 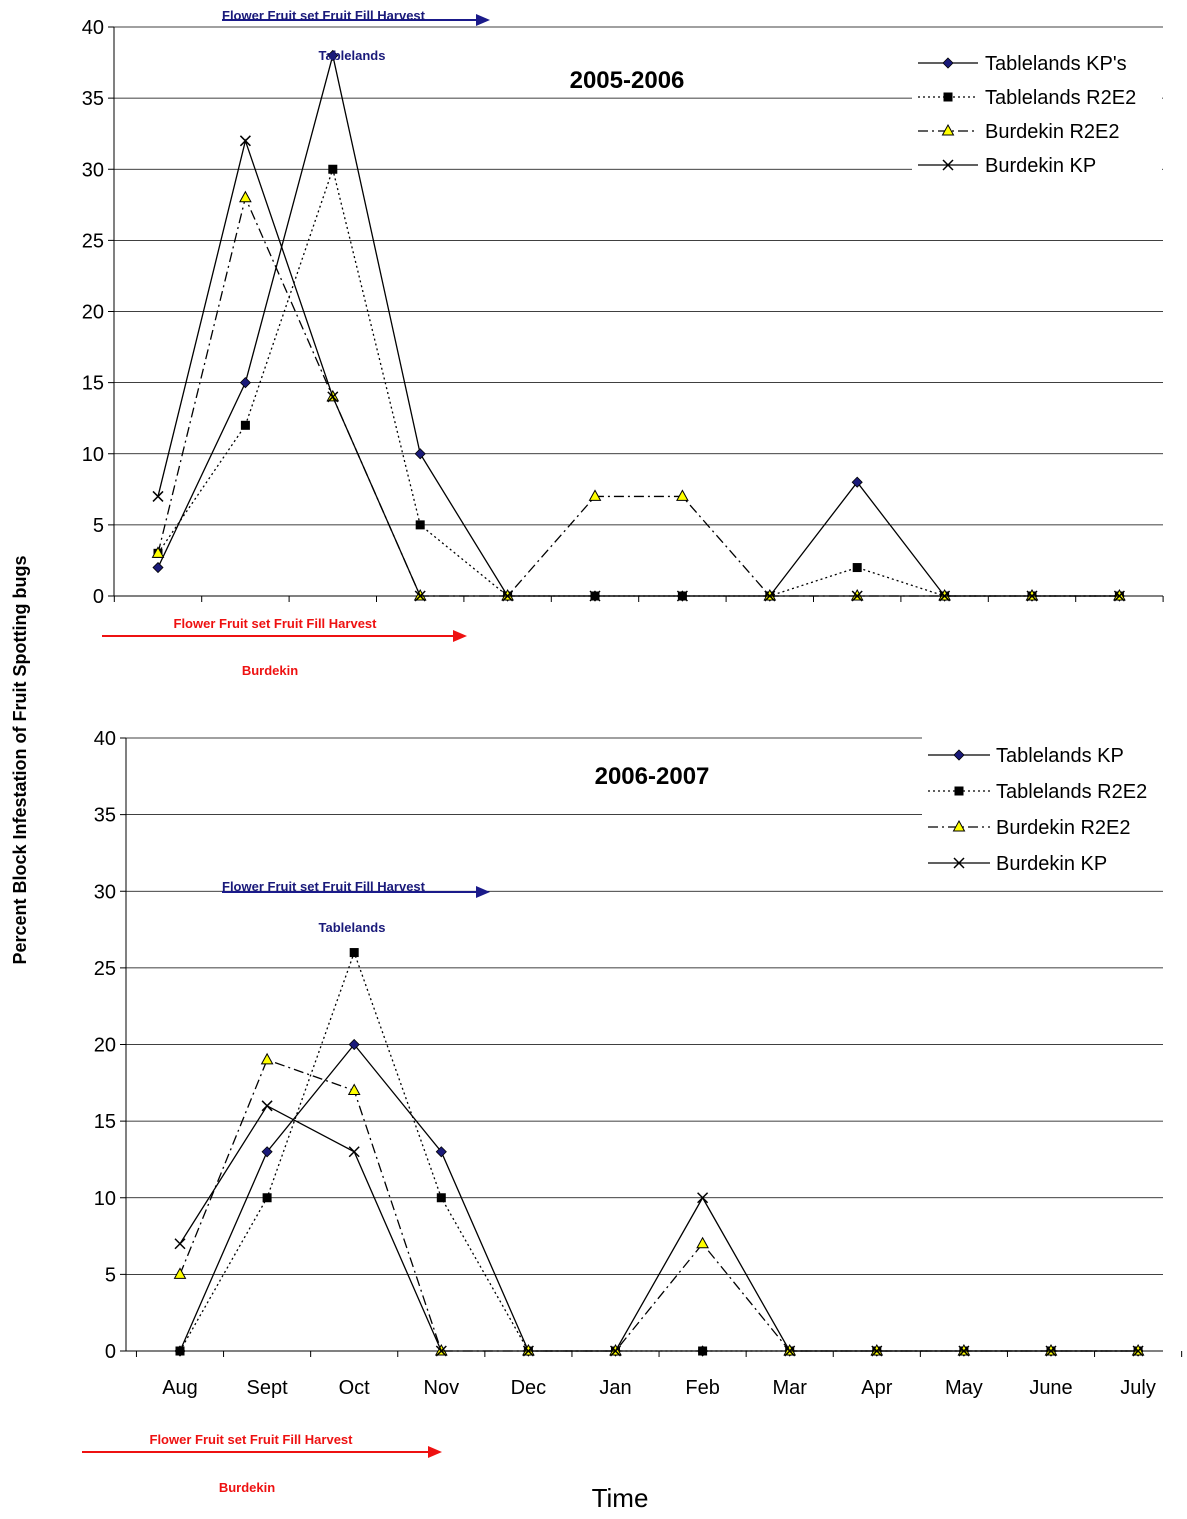 I want to click on point-burdekin-kp-jan-stroke-b, so click(x=615, y=1351).